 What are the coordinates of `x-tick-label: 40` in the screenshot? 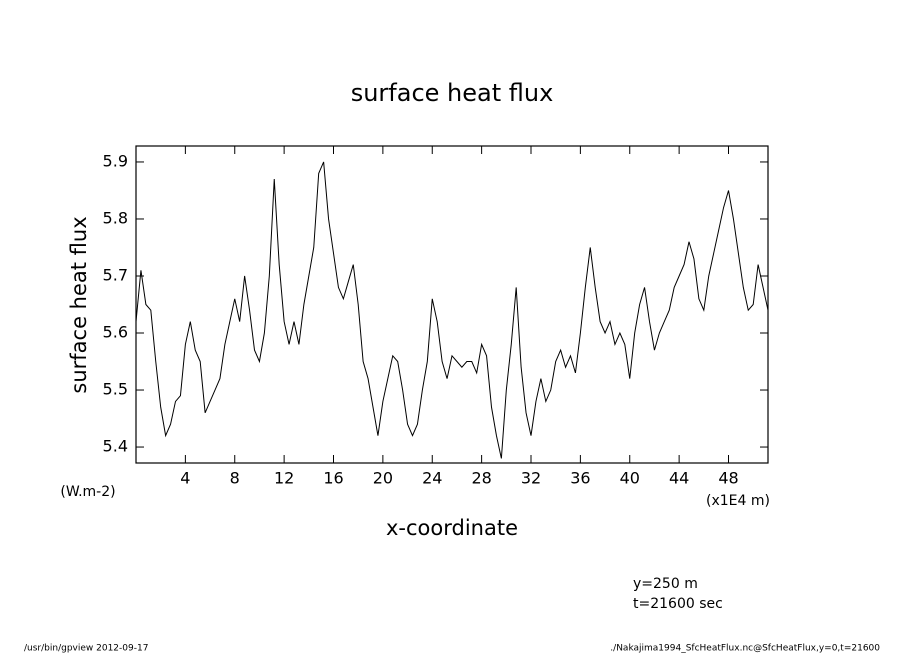 It's located at (630, 478).